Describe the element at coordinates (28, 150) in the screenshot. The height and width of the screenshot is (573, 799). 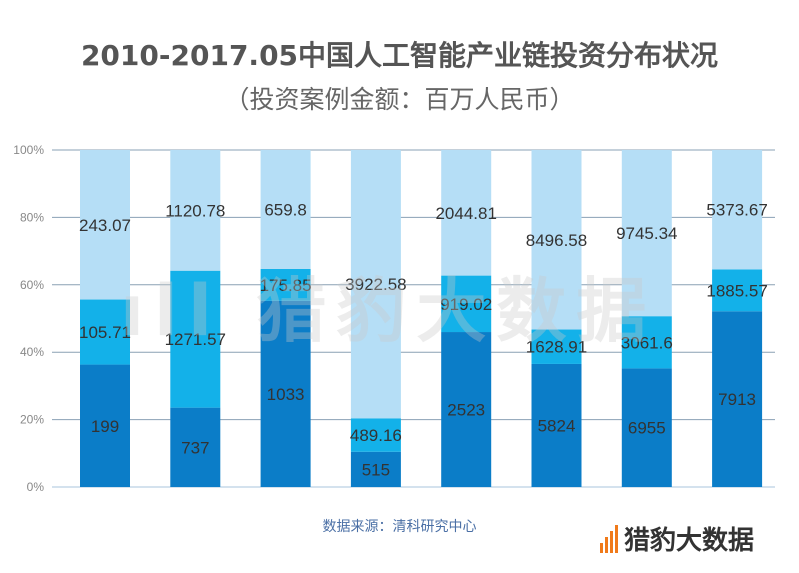
I see `y-tick-label: 100%` at that location.